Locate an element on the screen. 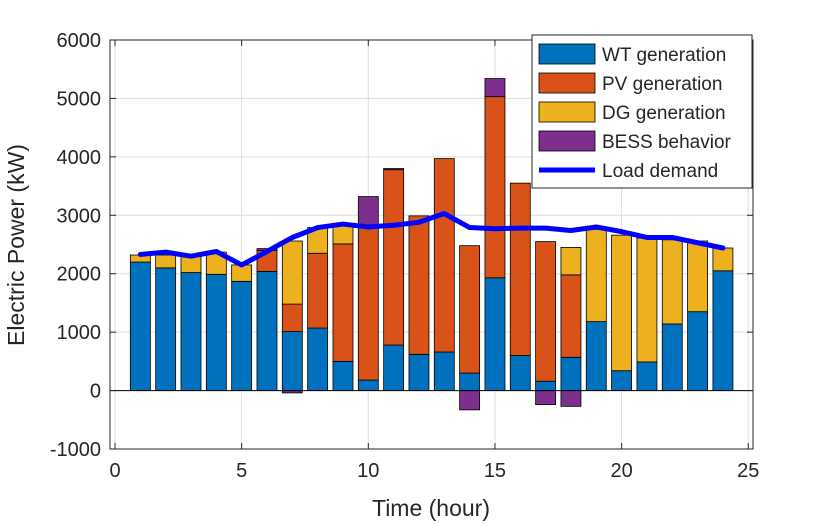  x-tick-label: 25 is located at coordinates (748, 471).